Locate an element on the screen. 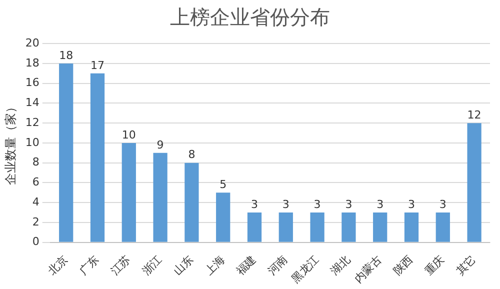  x-tick-label: 其它 is located at coordinates (466, 265).